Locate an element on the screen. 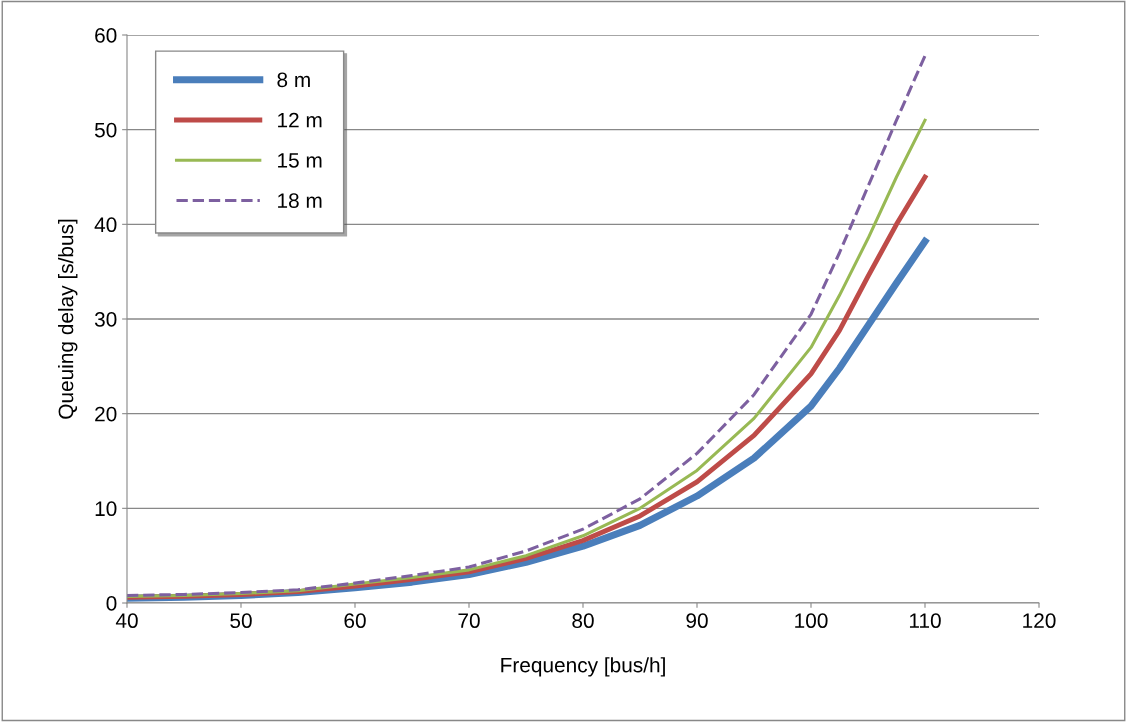 This screenshot has height=722, width=1127. x-tick-label: 70 is located at coordinates (469, 621).